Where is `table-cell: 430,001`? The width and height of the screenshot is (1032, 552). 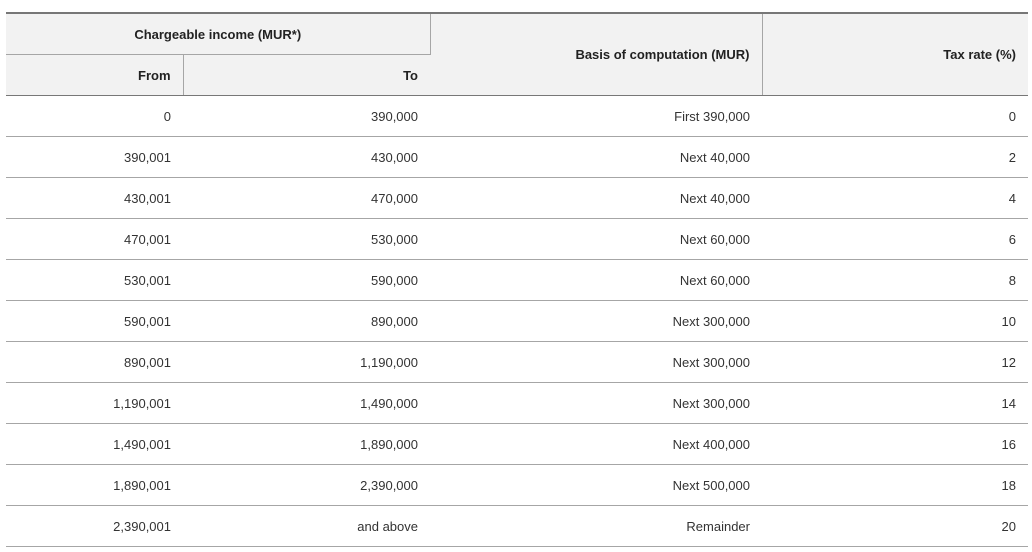 table-cell: 430,001 is located at coordinates (94, 198).